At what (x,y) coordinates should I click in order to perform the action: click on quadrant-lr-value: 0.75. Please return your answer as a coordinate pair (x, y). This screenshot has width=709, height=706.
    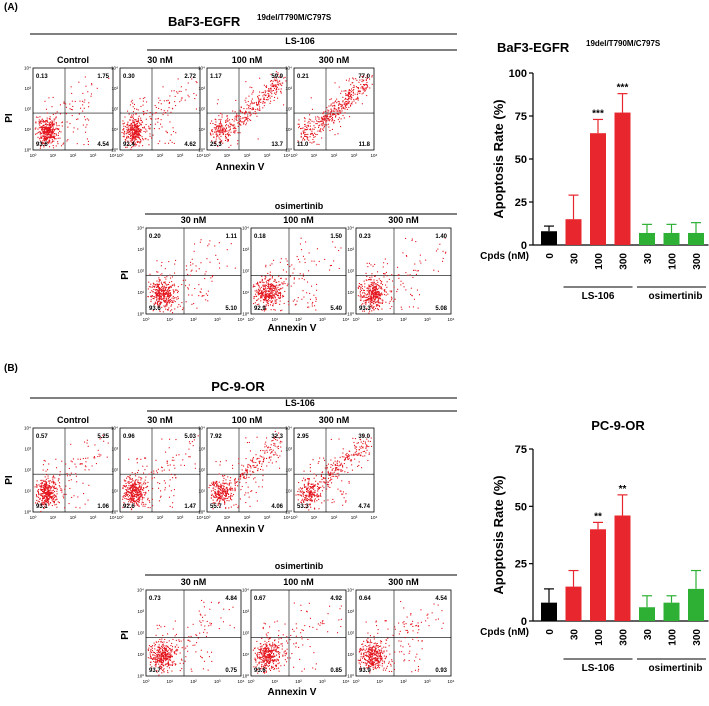
    Looking at the image, I should click on (231, 671).